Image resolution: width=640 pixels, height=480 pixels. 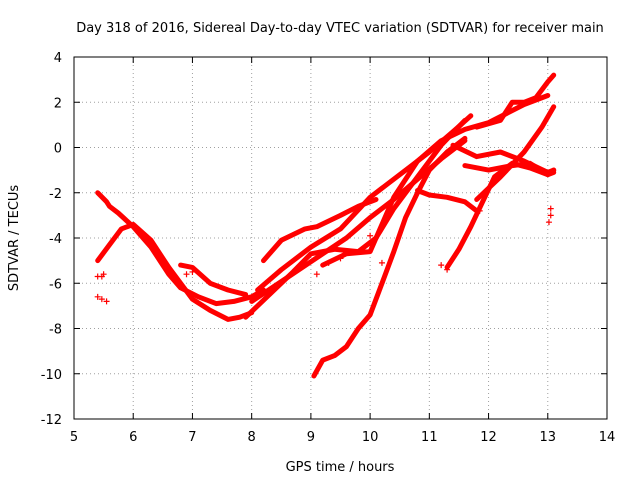 What do you see at coordinates (607, 437) in the screenshot?
I see `x-tick-label: 14` at bounding box center [607, 437].